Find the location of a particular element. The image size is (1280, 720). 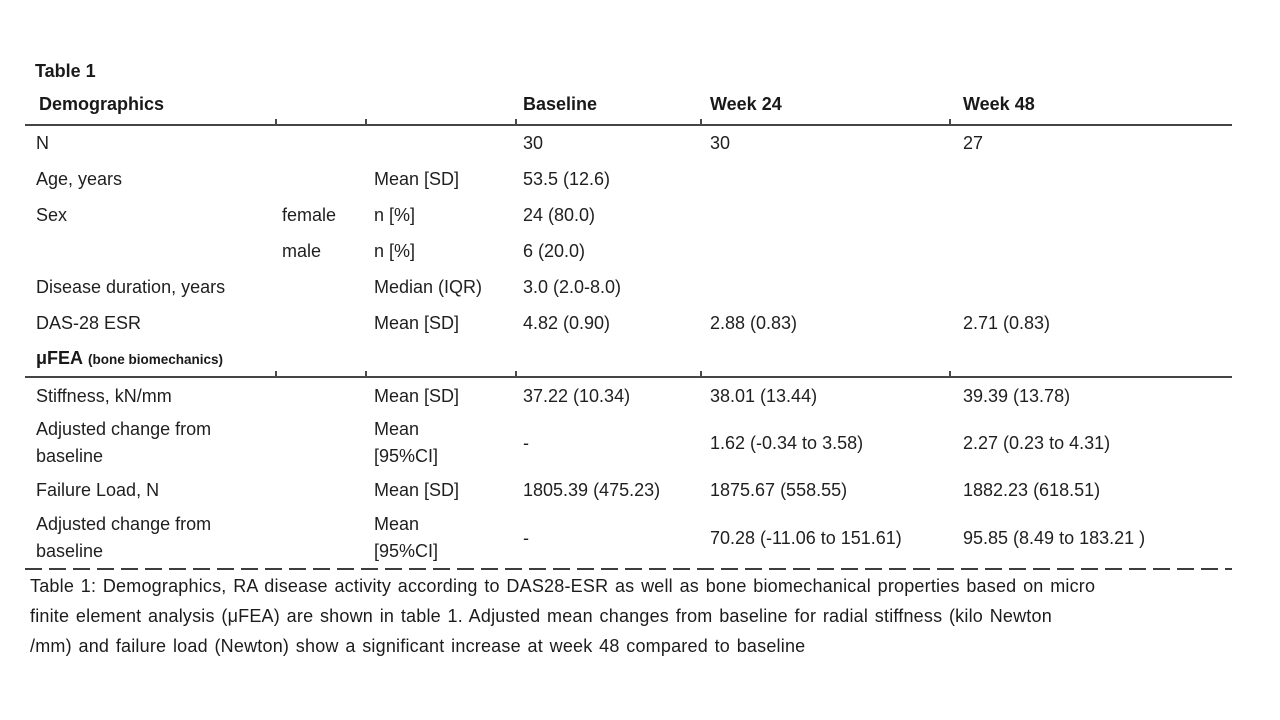

stat-method-cell: Median (IQR) is located at coordinates (428, 286).